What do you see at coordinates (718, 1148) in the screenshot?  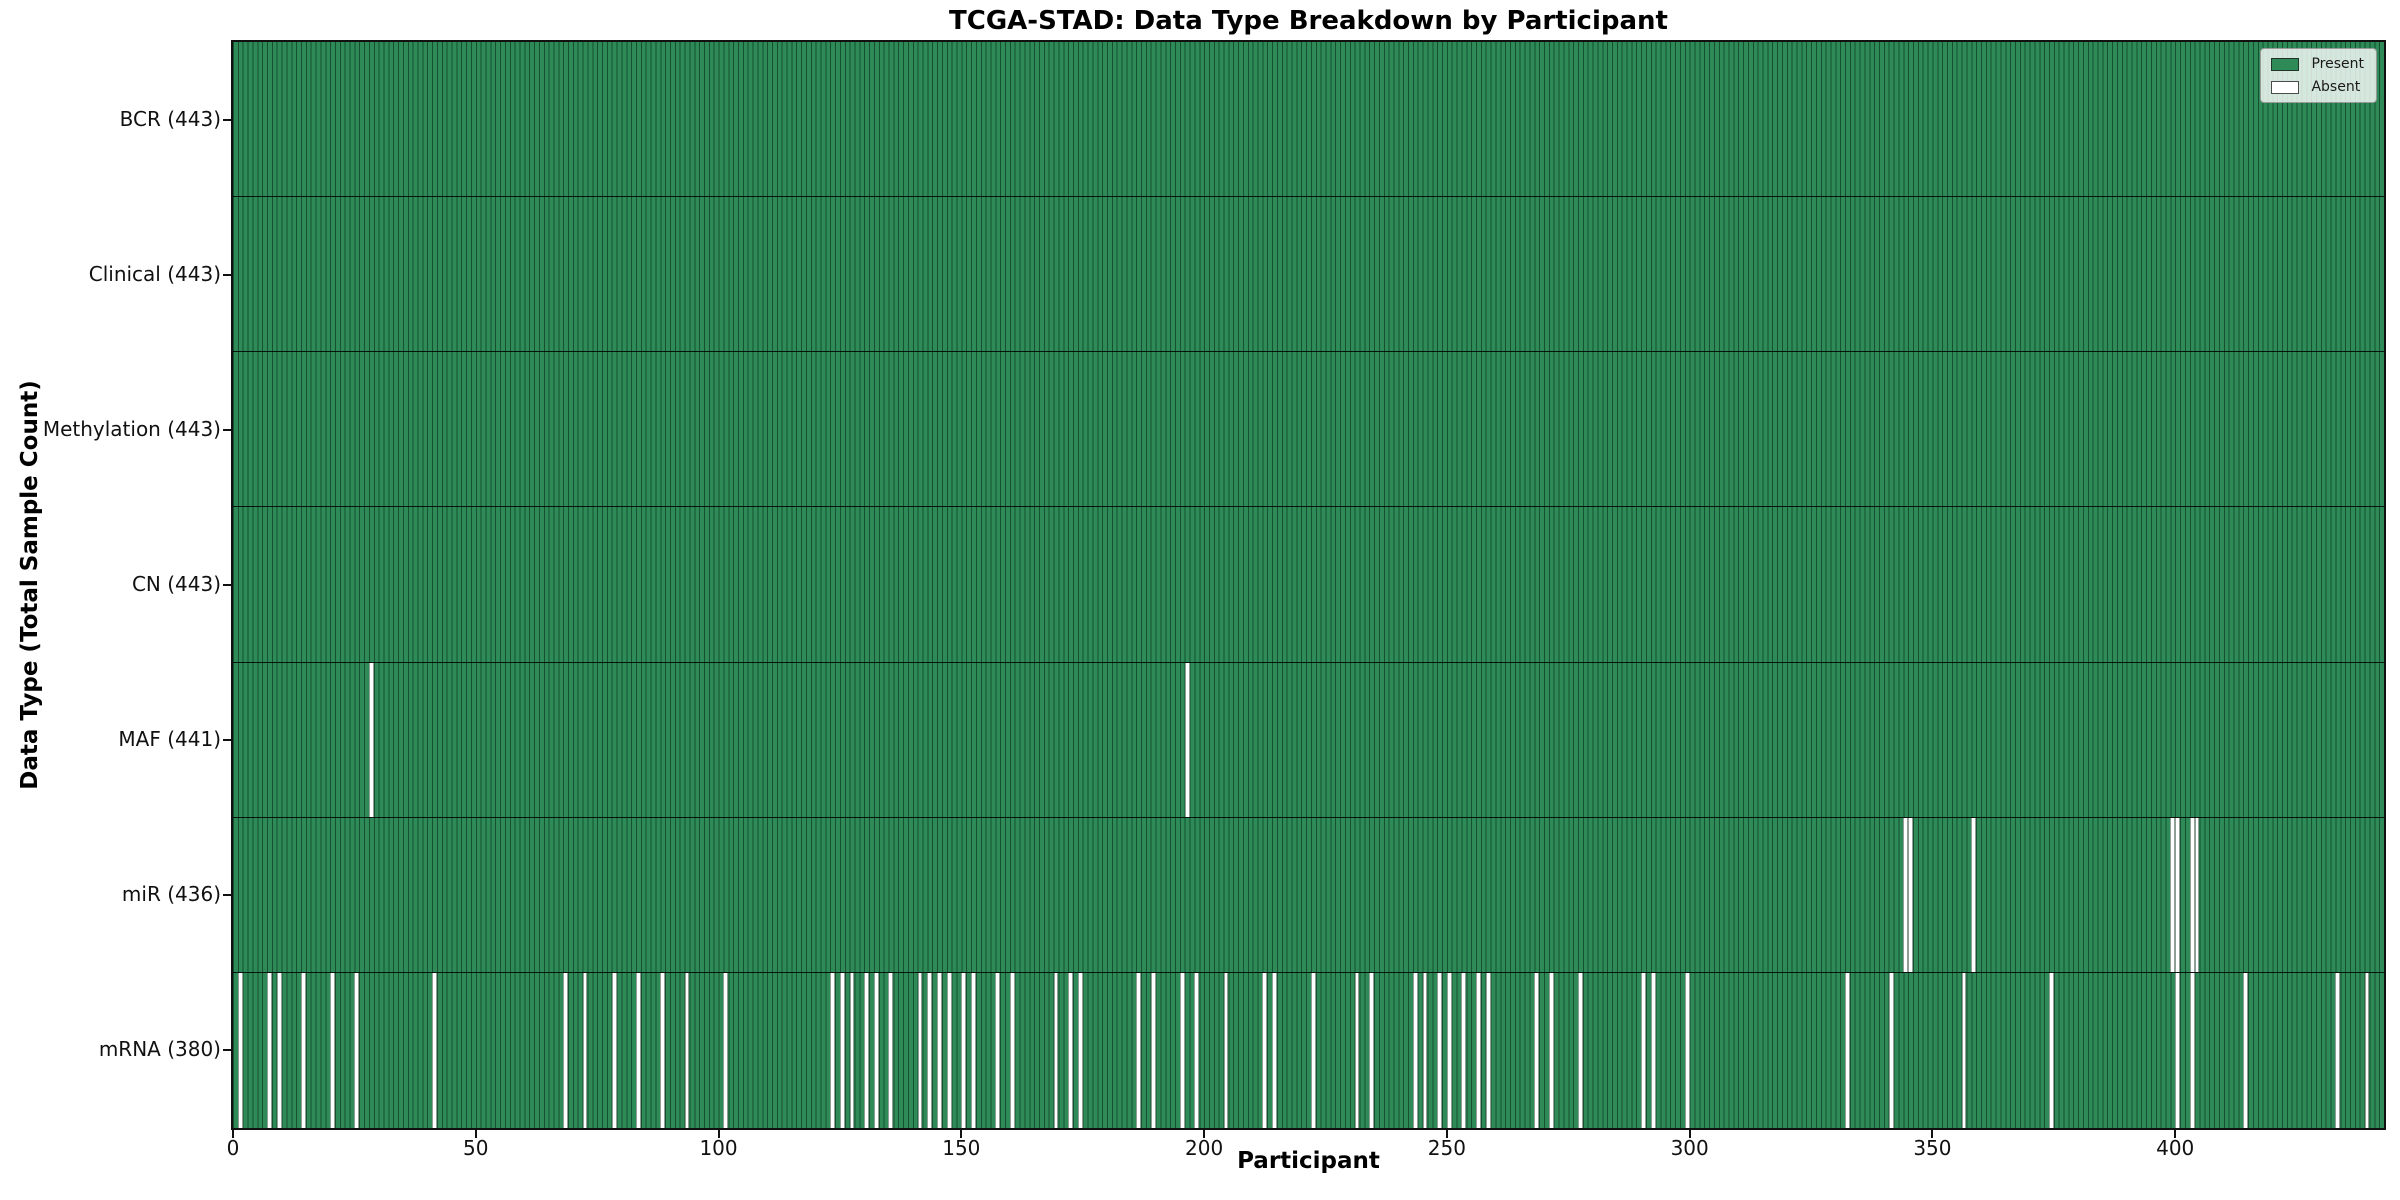 I see `x-tick-label-100: 100` at bounding box center [718, 1148].